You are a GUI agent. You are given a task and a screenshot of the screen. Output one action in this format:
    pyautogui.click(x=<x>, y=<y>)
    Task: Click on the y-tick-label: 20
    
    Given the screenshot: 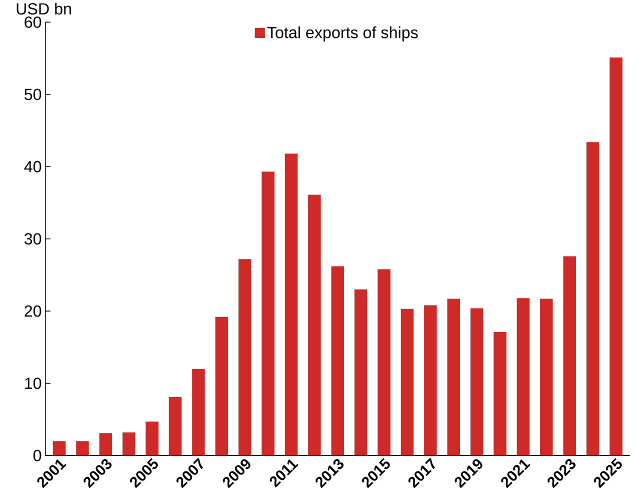 What is the action you would take?
    pyautogui.click(x=33, y=311)
    